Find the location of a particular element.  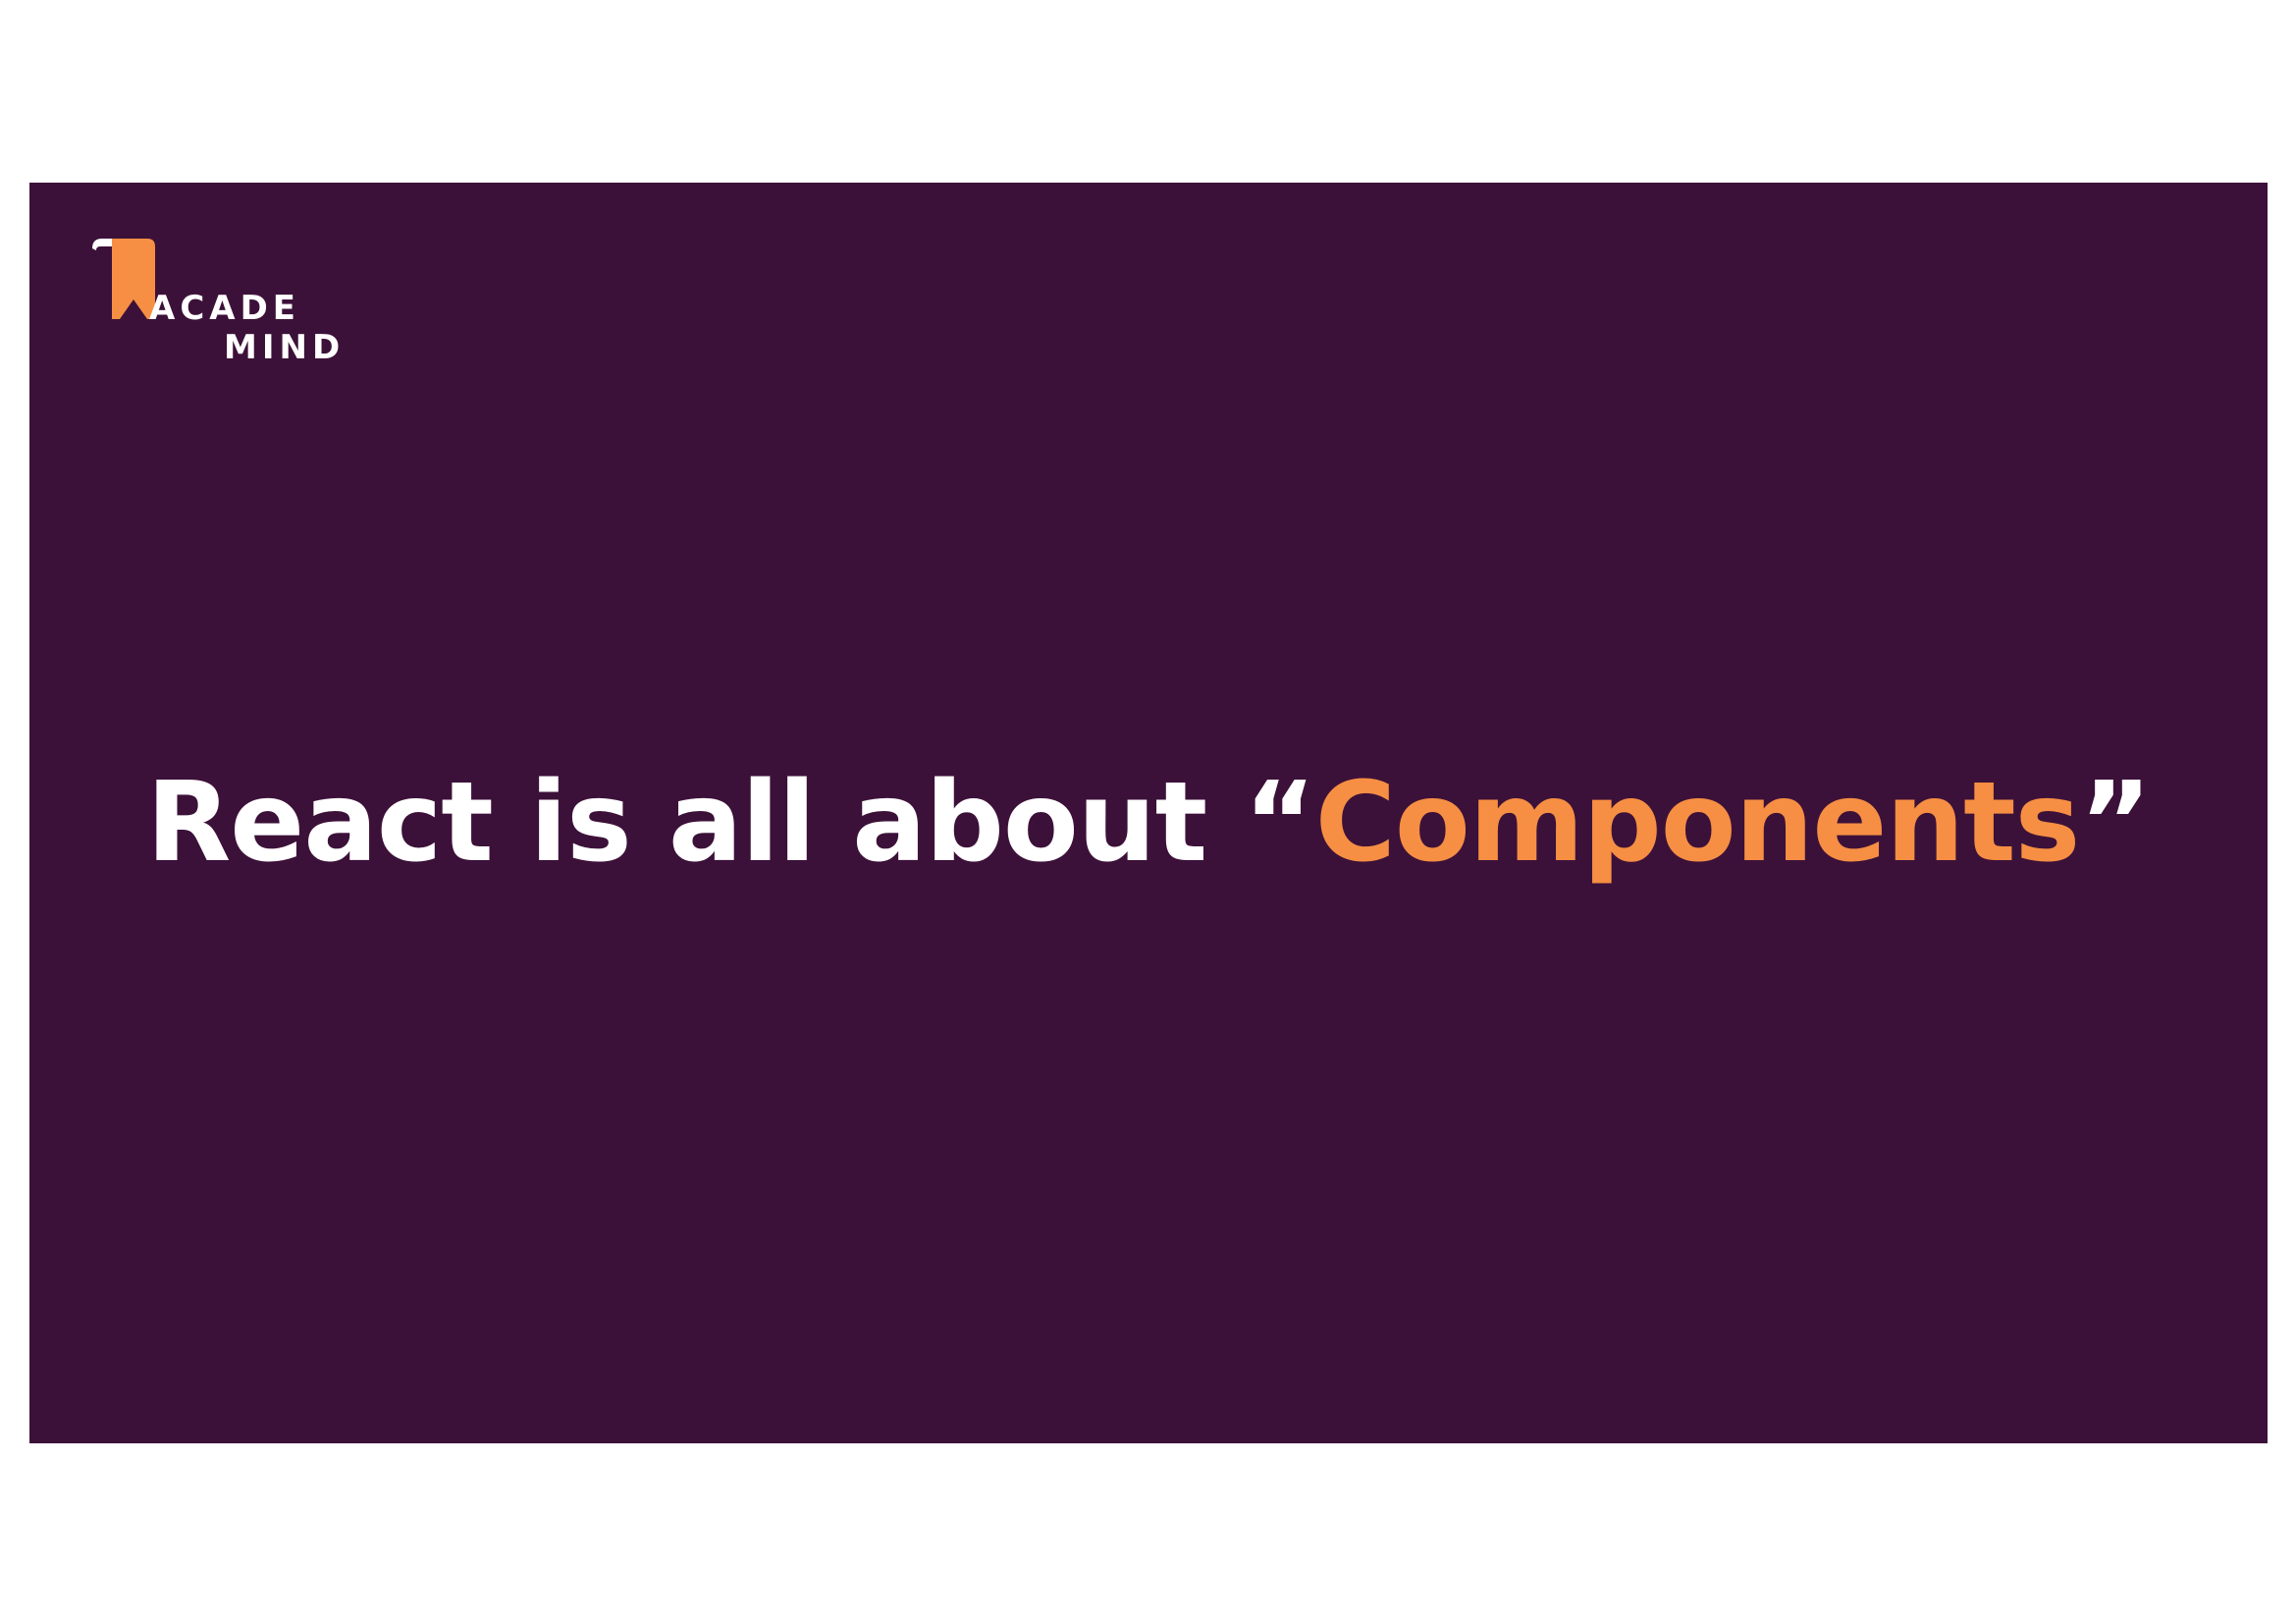

bookmark-logo-icon is located at coordinates (124, 279).